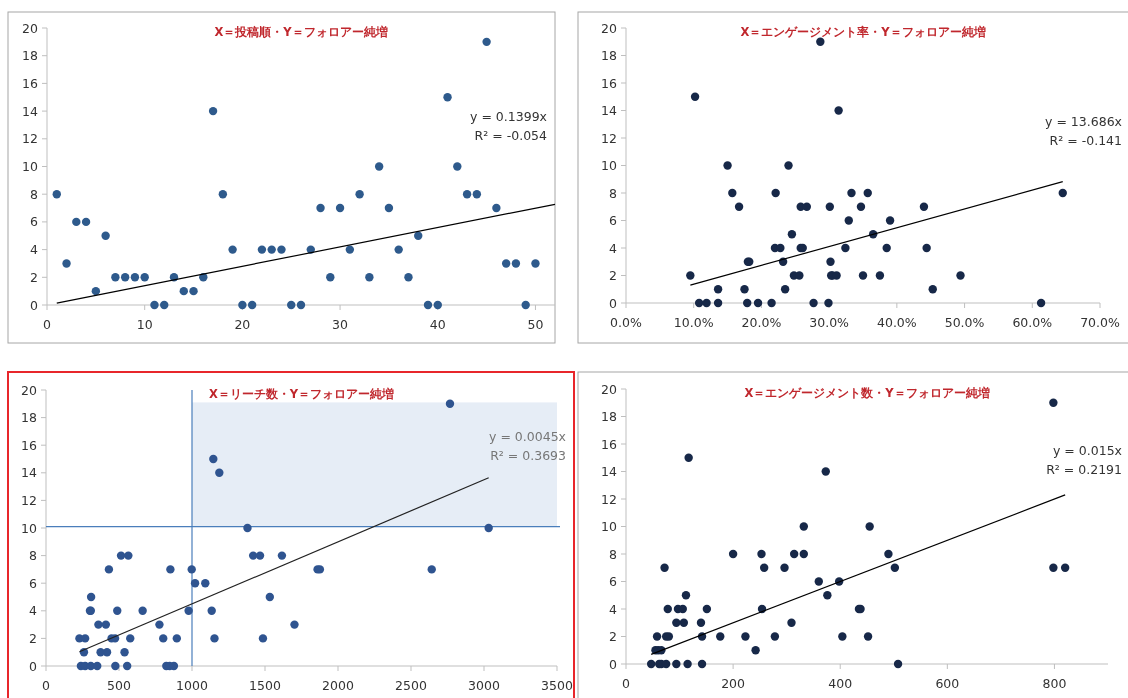  I want to click on x-tick-label: 3500, so click(557, 685).